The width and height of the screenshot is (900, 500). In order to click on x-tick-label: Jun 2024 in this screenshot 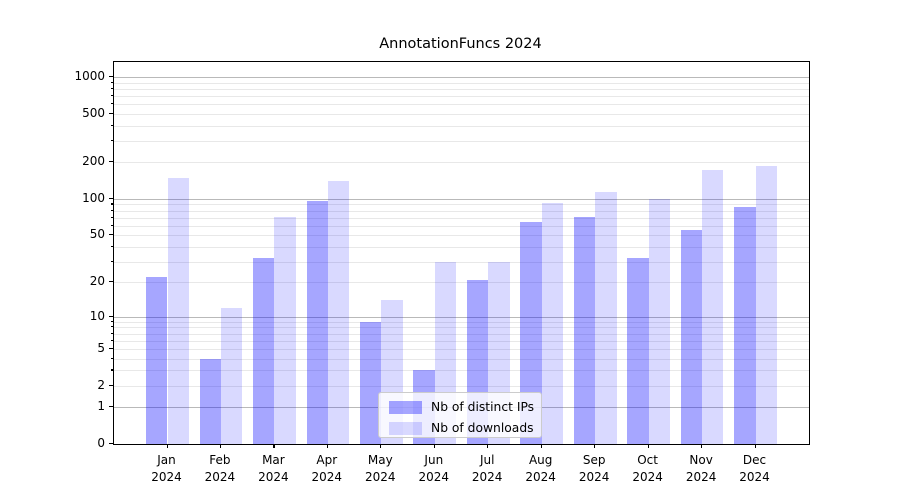, I will do `click(434, 468)`.